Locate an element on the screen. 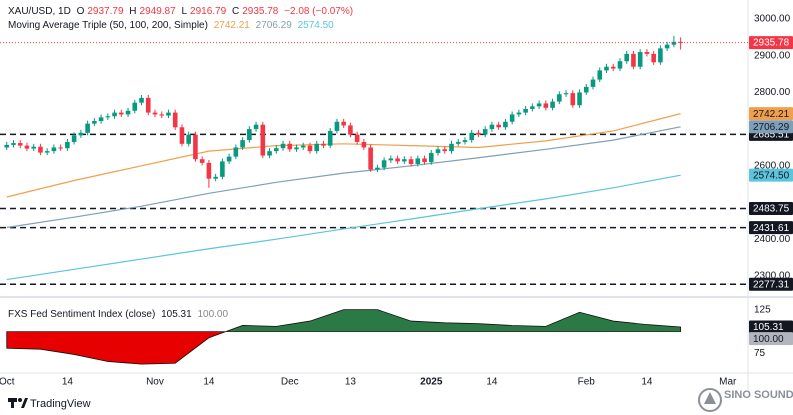 The width and height of the screenshot is (793, 415). x-tick-label: Dec is located at coordinates (290, 382).